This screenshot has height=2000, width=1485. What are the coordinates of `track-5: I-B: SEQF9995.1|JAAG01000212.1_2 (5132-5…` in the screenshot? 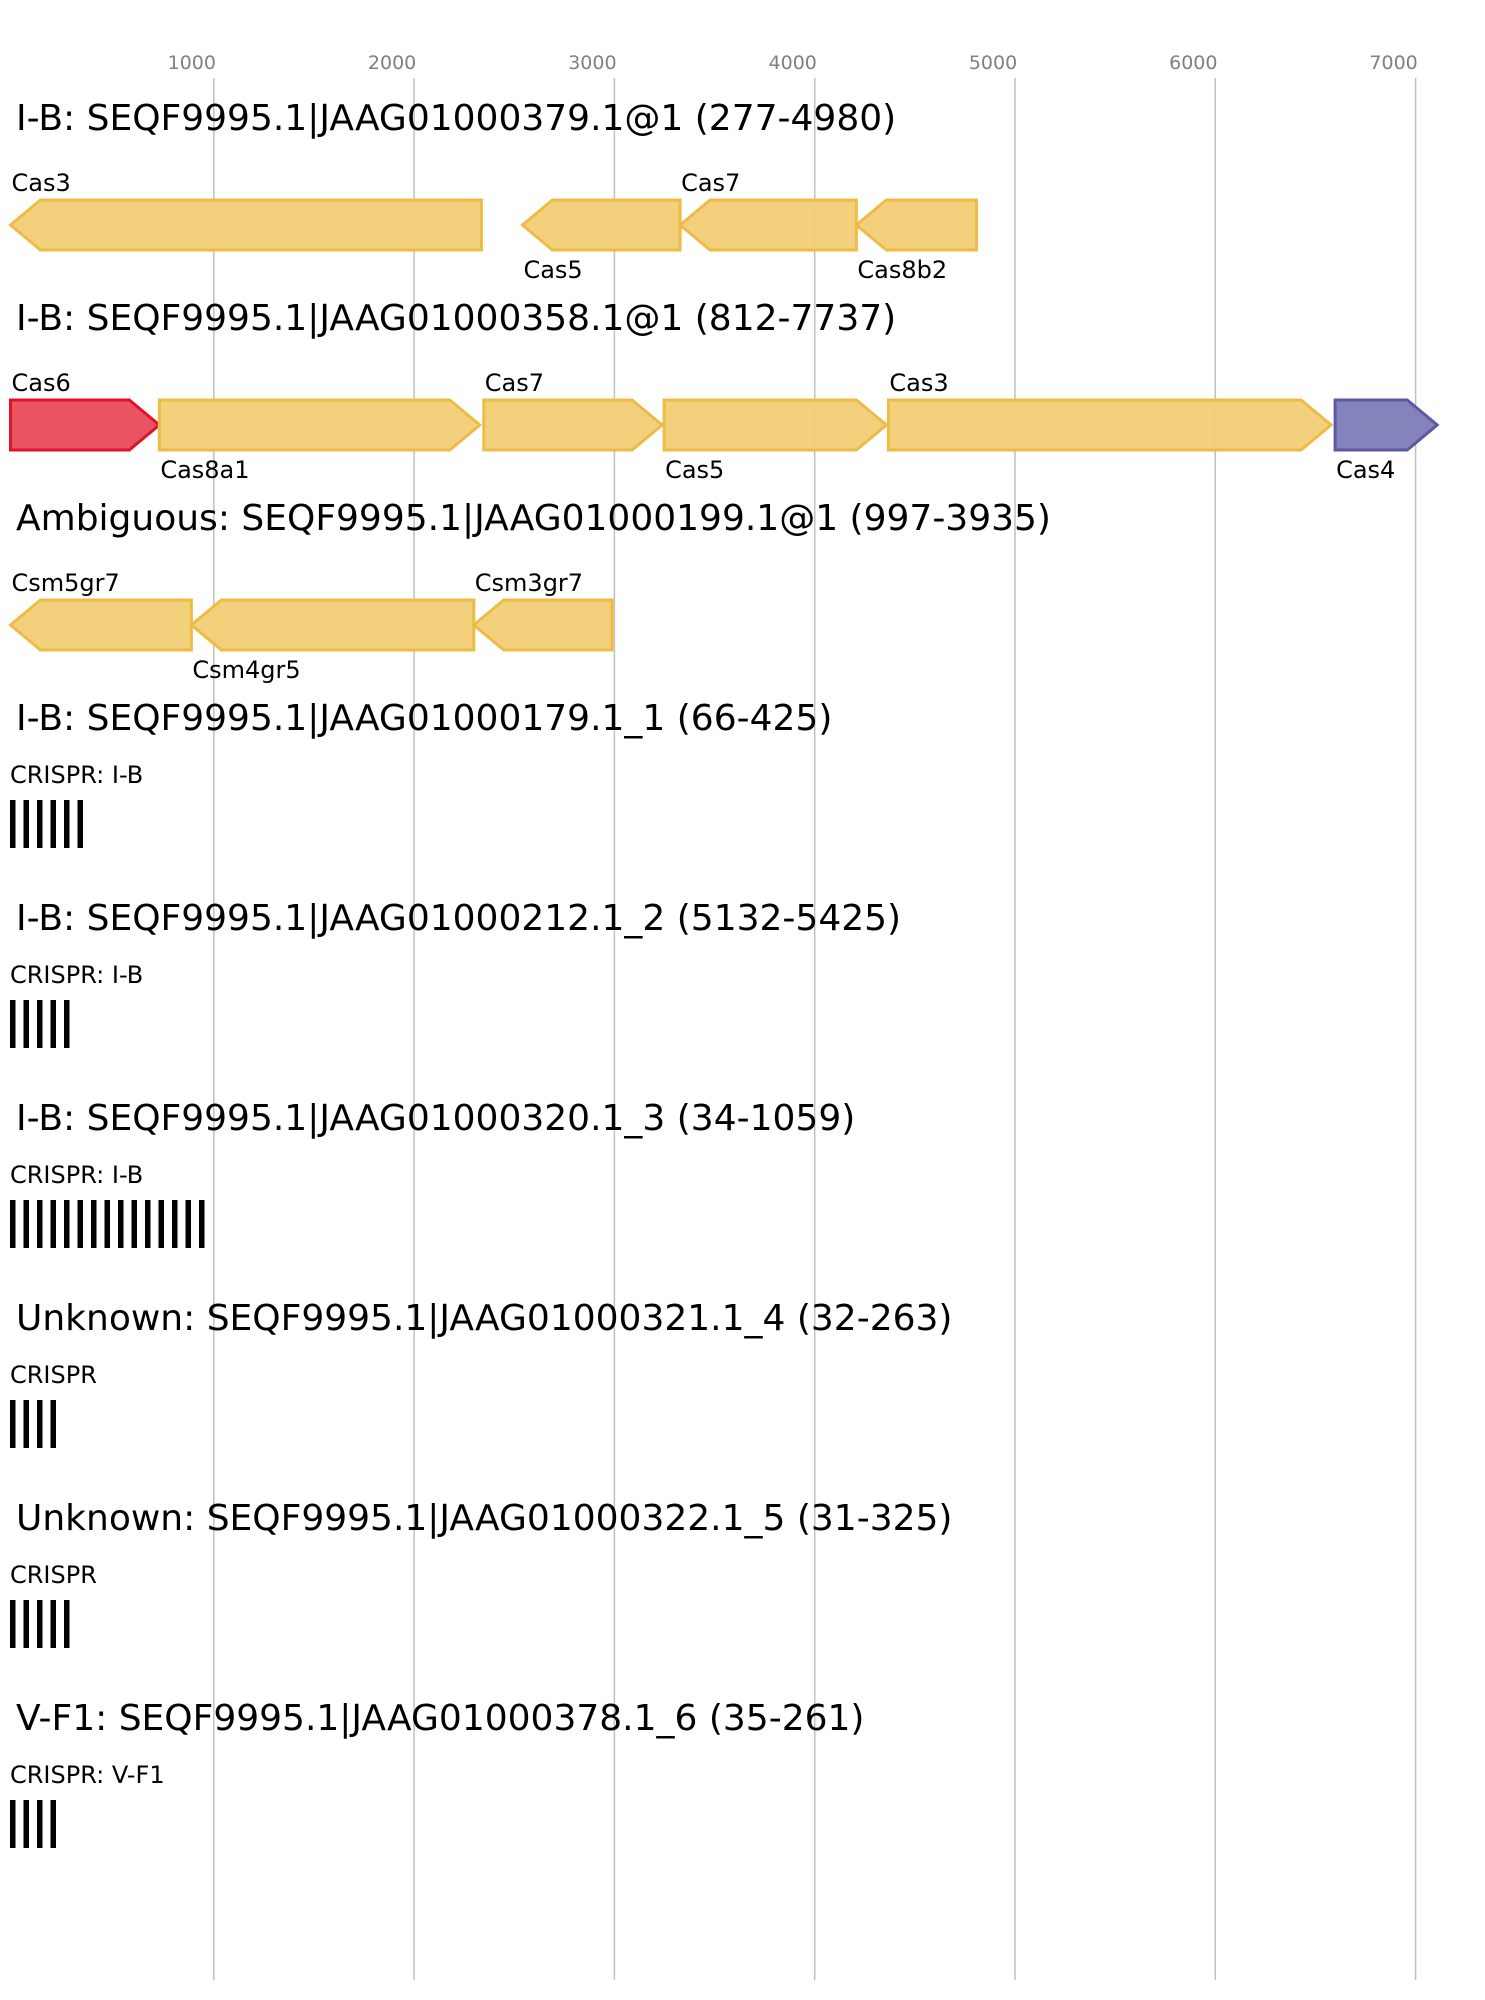 It's located at (455, 973).